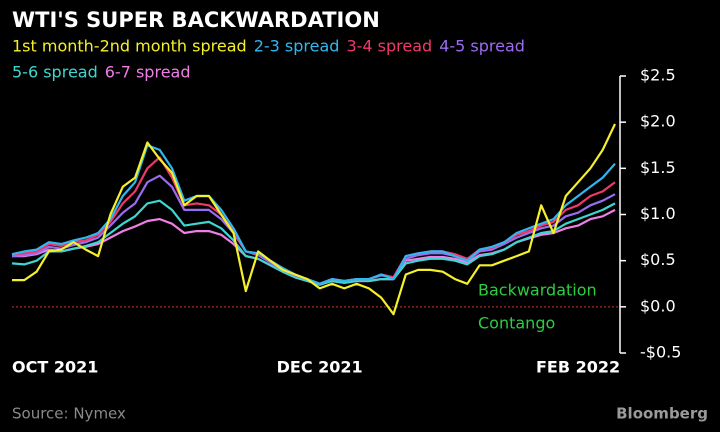 The height and width of the screenshot is (432, 720). I want to click on x-tick-label: FEB 2022, so click(578, 367).